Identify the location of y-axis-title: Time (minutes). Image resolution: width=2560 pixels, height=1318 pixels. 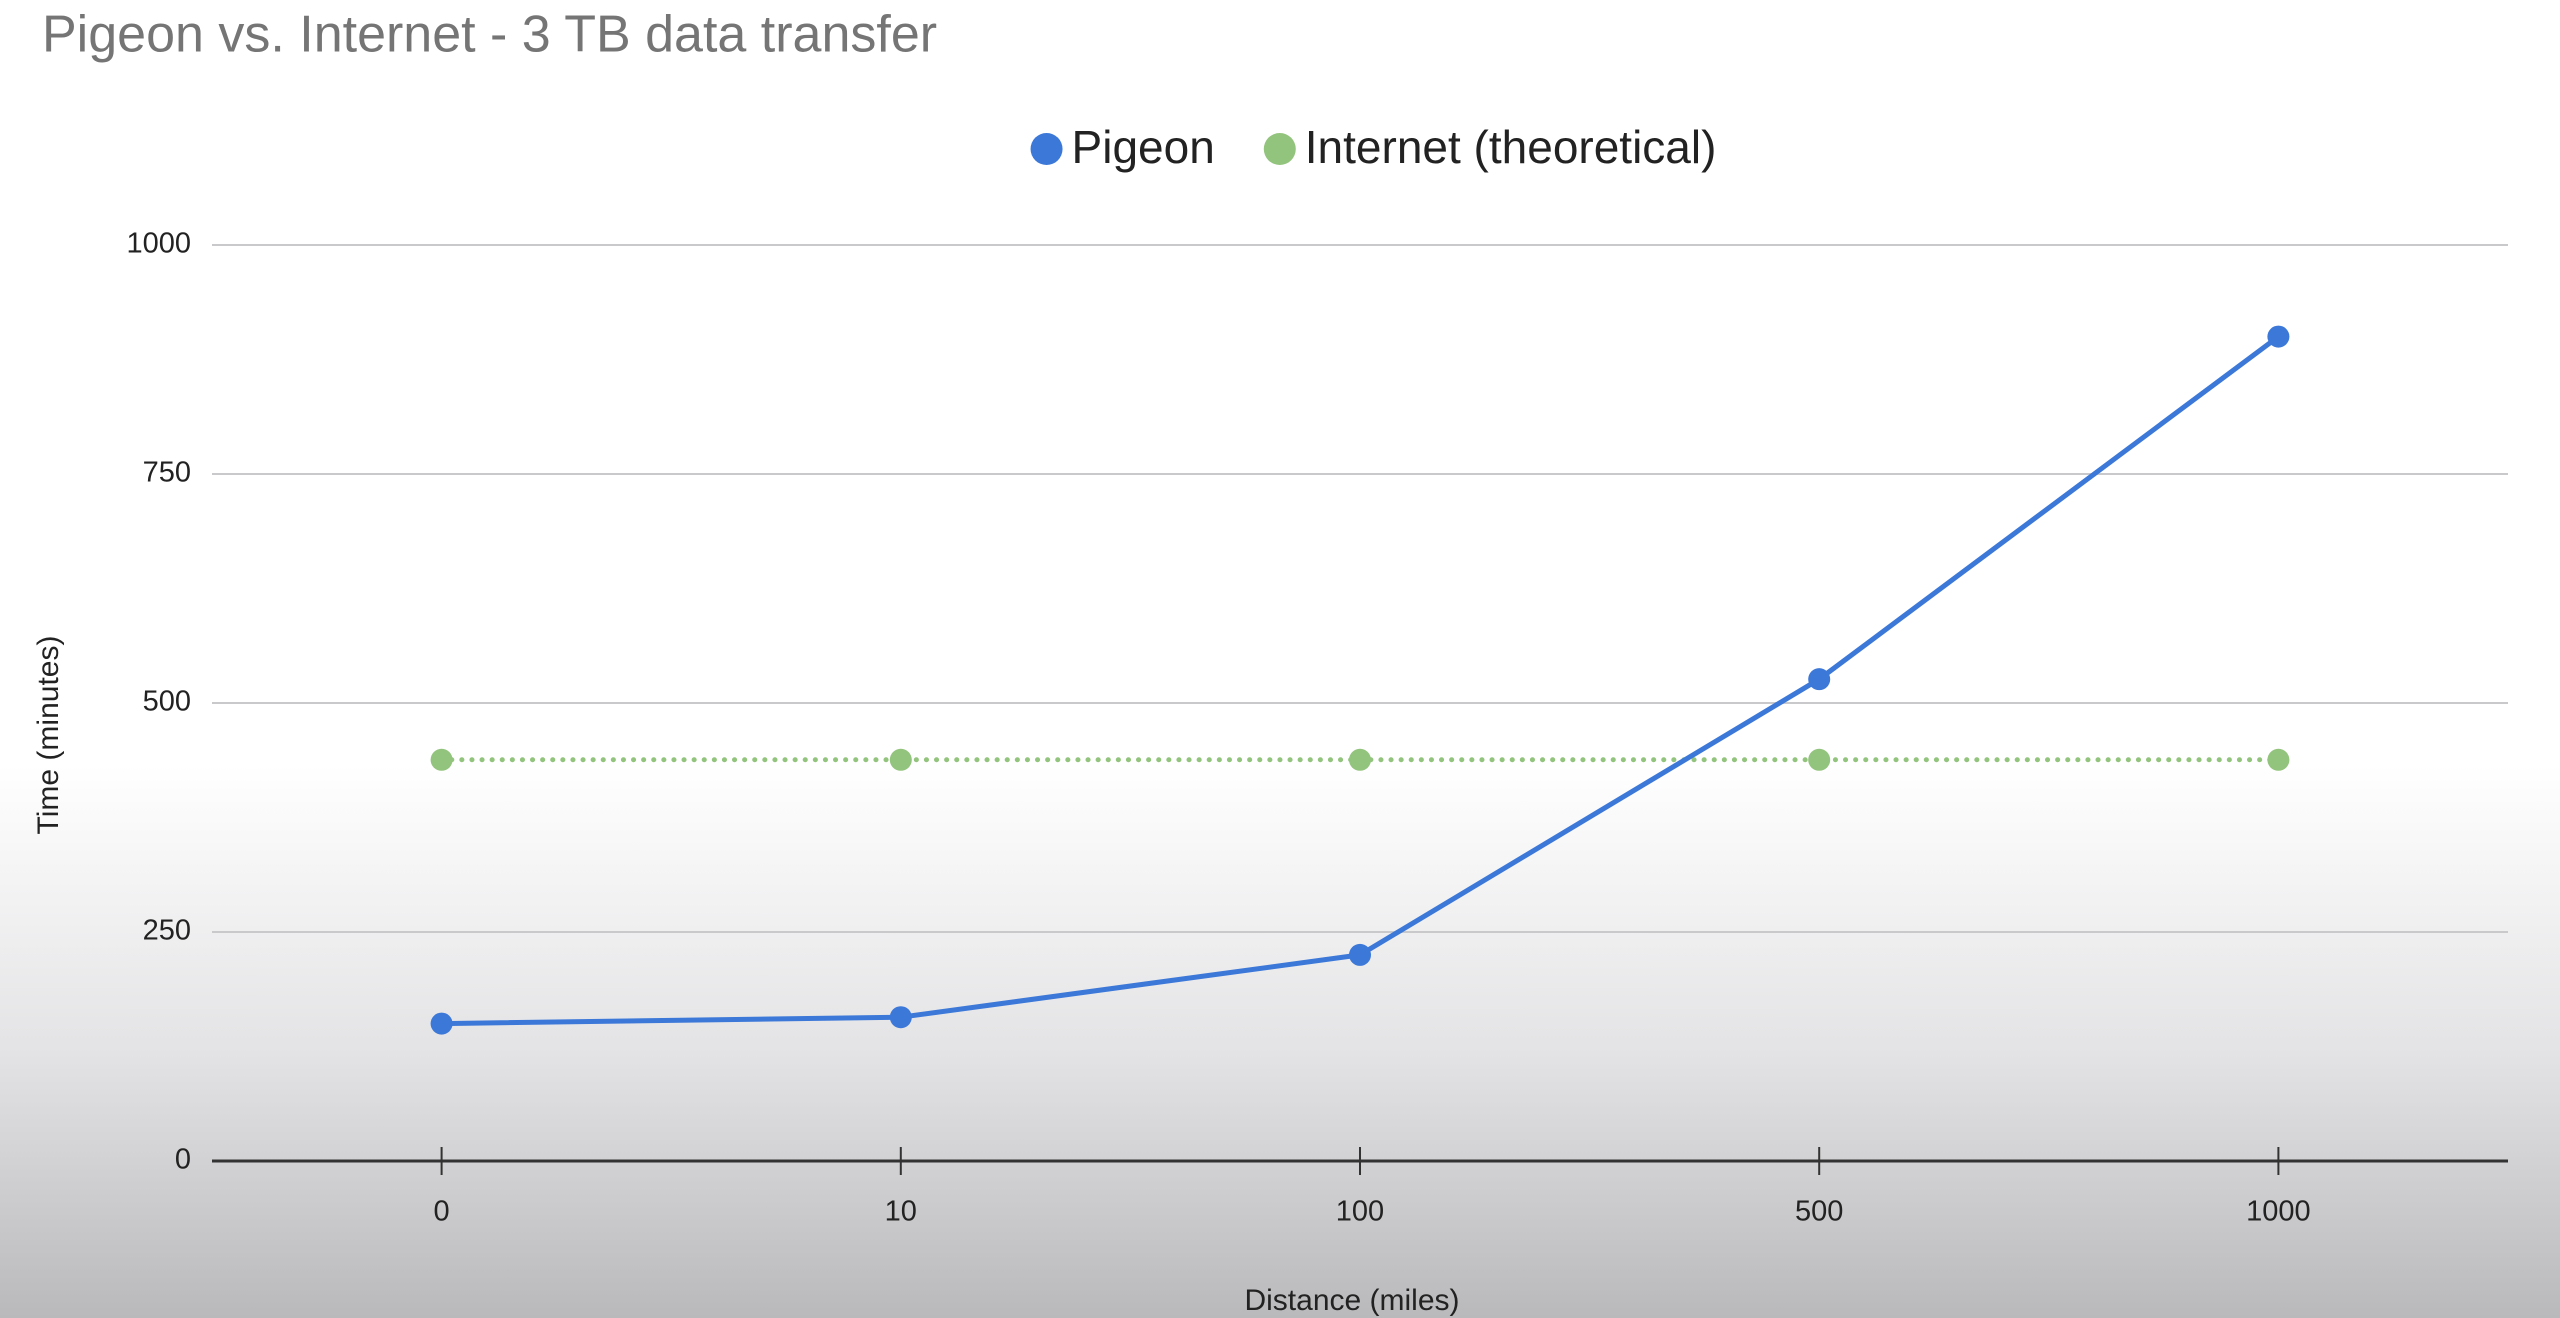
(48, 735).